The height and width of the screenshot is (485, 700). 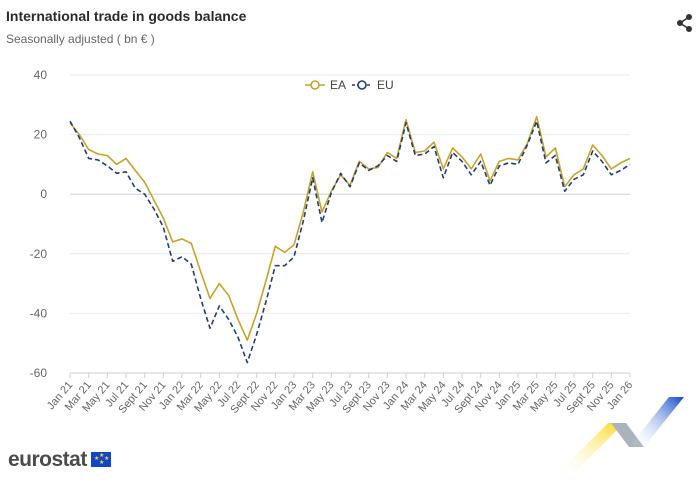 What do you see at coordinates (621, 440) in the screenshot?
I see `decorative-chevron-graphic` at bounding box center [621, 440].